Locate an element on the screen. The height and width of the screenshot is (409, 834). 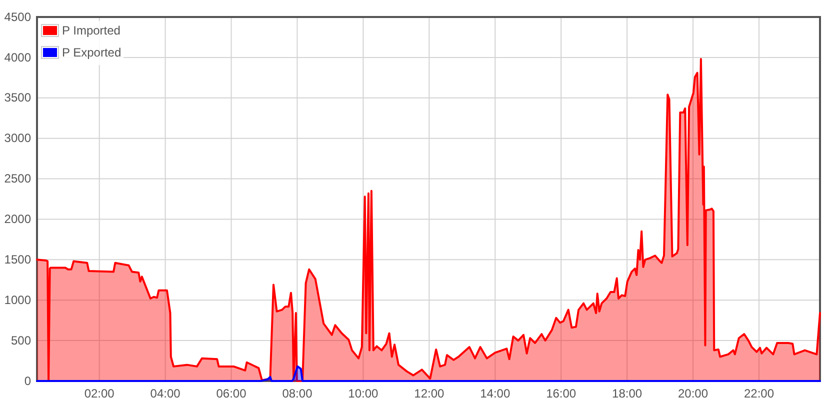
x-tick-label: 16:00 is located at coordinates (561, 393).